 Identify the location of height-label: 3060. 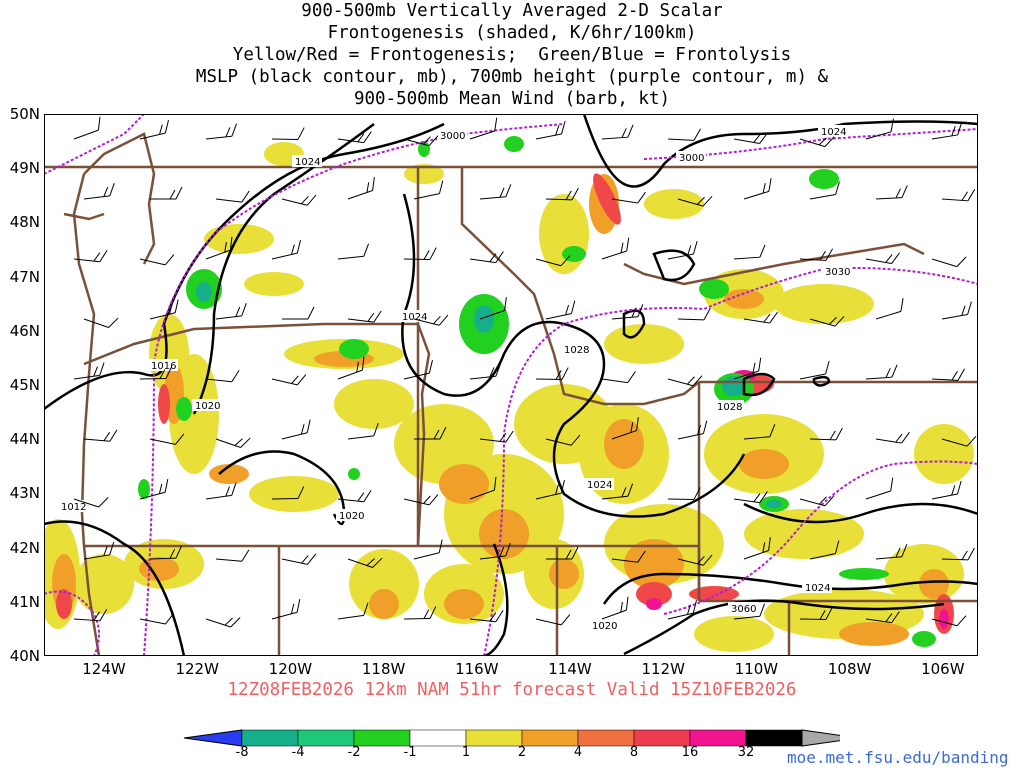
(743, 609).